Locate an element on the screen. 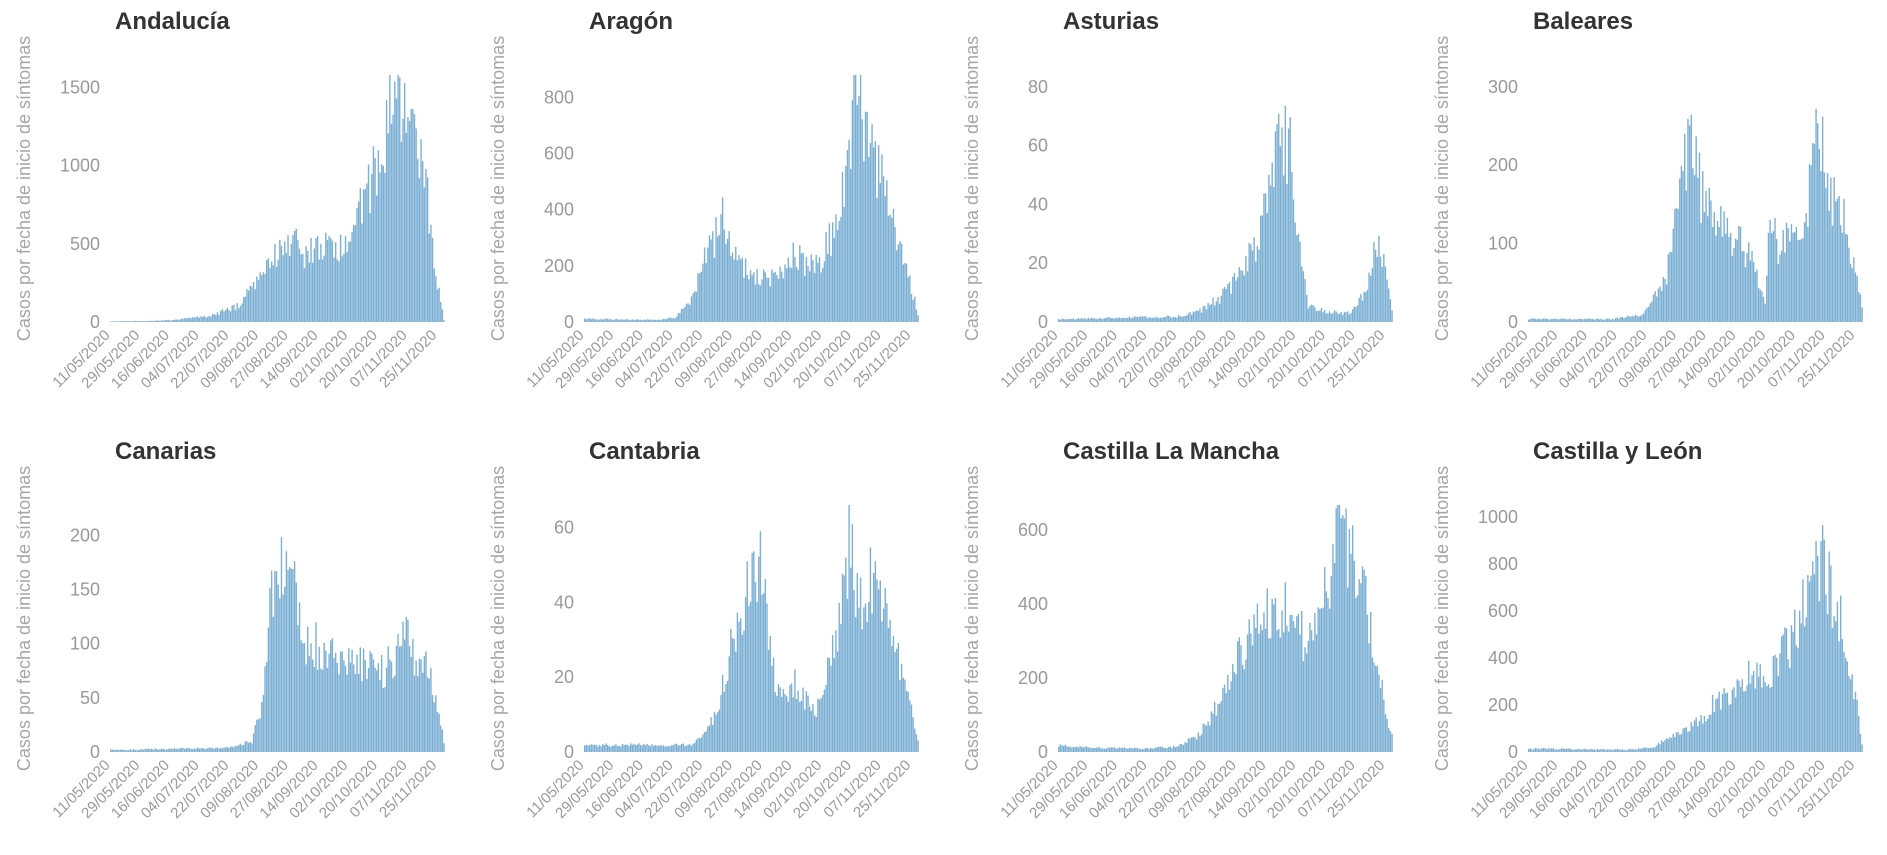 Image resolution: width=1887 pixels, height=855 pixels. bars-group is located at coordinates (751, 628).